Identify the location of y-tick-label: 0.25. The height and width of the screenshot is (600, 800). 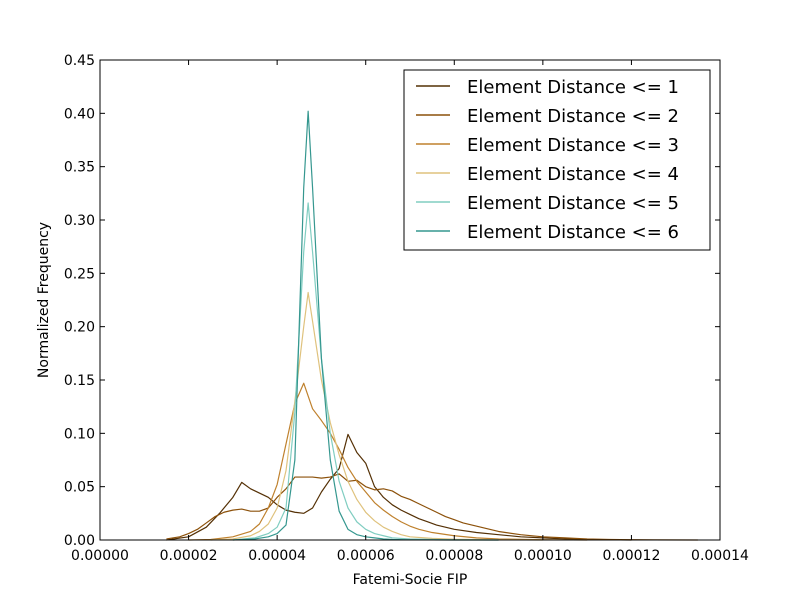
(79, 274).